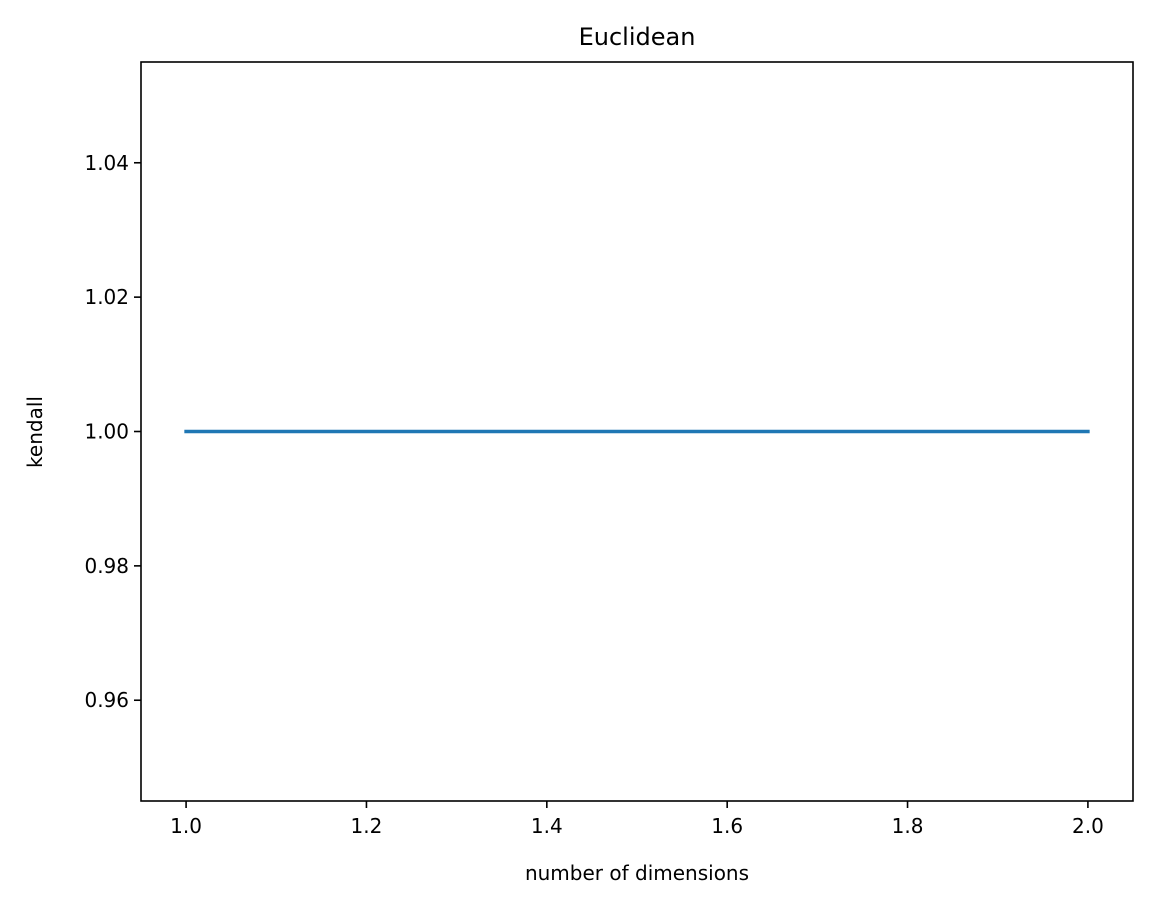 This screenshot has height=912, width=1156. What do you see at coordinates (637, 37) in the screenshot?
I see `chart-title: Euclidean` at bounding box center [637, 37].